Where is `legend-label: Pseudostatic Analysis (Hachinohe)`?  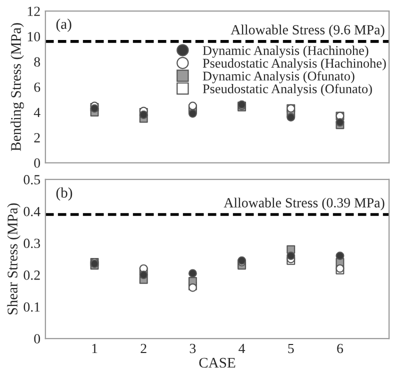 legend-label: Pseudostatic Analysis (Hachinohe) is located at coordinates (294, 64).